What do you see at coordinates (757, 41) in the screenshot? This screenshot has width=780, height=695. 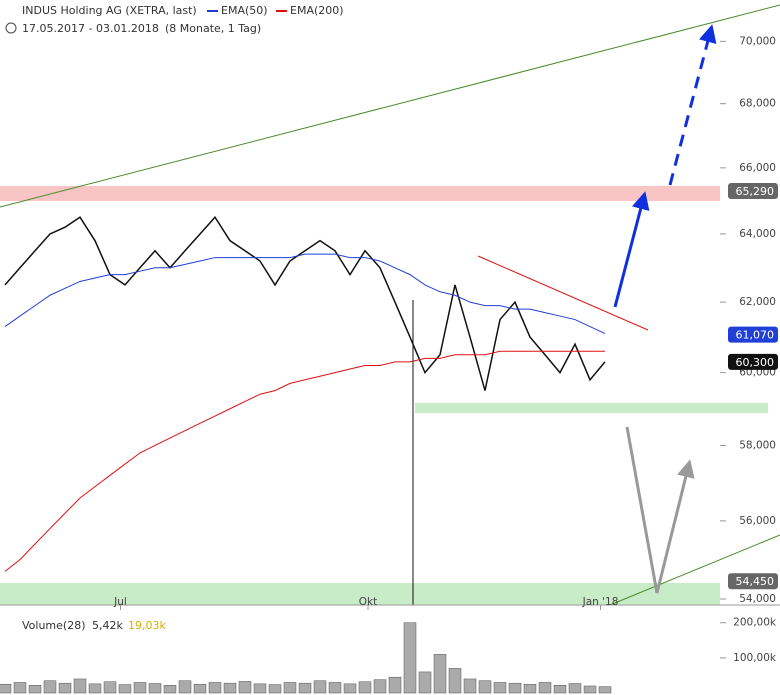 I see `y-tick-label: 70,000` at bounding box center [757, 41].